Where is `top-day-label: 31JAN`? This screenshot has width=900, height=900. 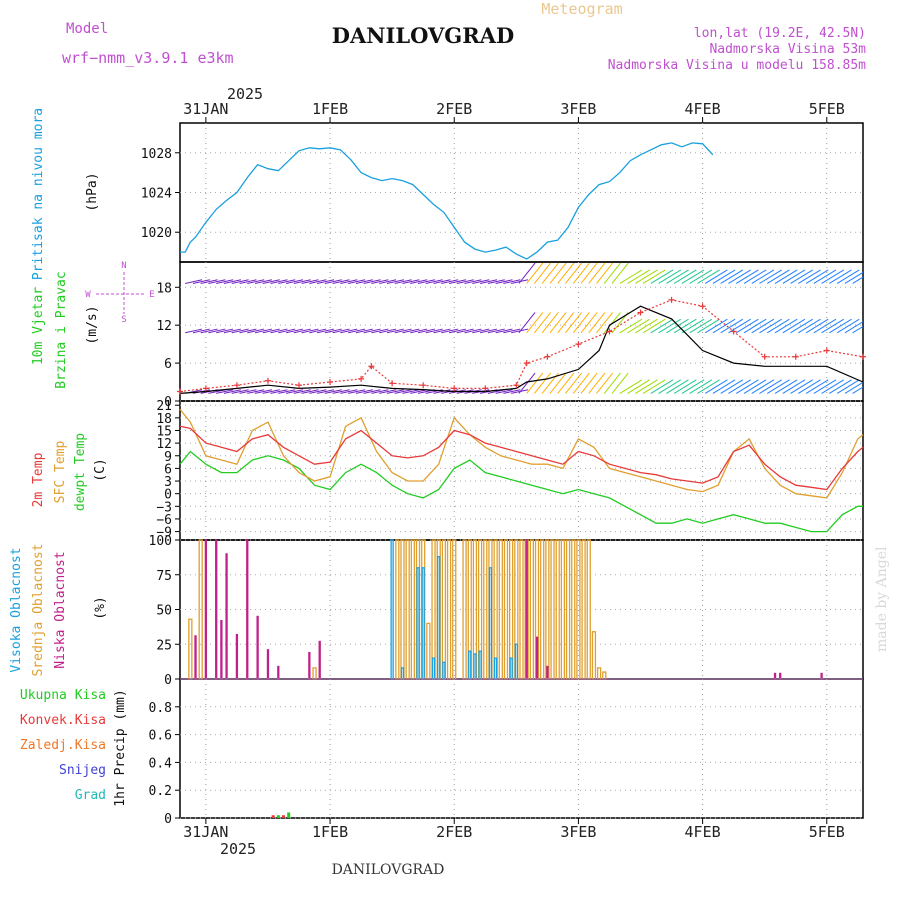 top-day-label: 31JAN is located at coordinates (205, 109).